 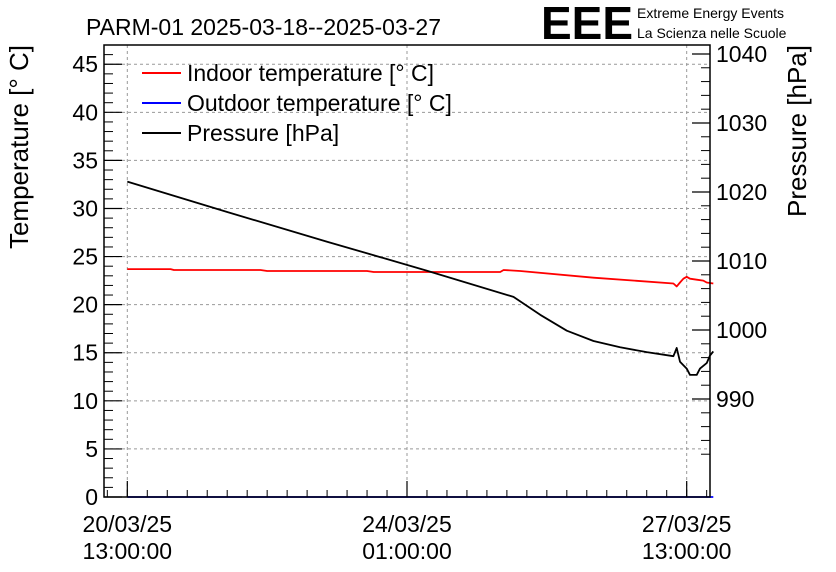 I want to click on x-tick-time: 01:00:00, so click(x=407, y=551).